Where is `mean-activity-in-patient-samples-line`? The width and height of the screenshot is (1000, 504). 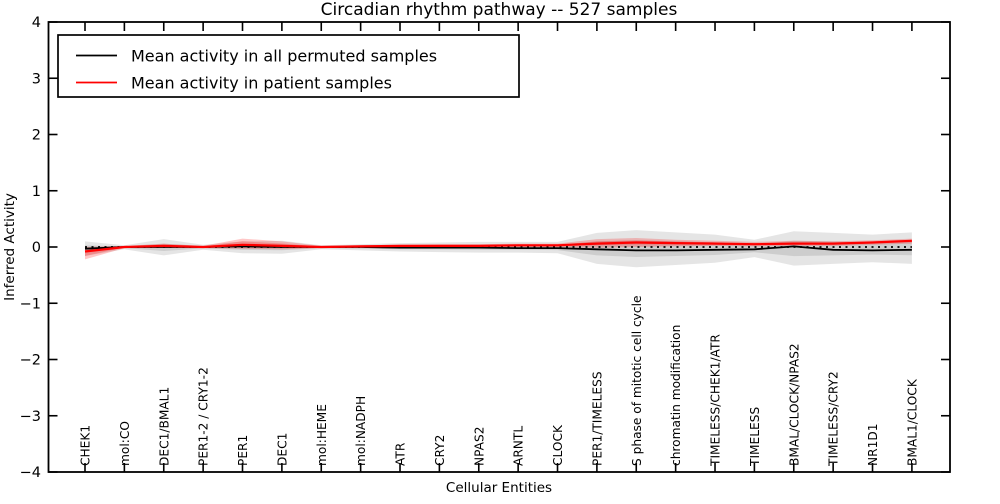
mean-activity-in-patient-samples-line is located at coordinates (498, 246).